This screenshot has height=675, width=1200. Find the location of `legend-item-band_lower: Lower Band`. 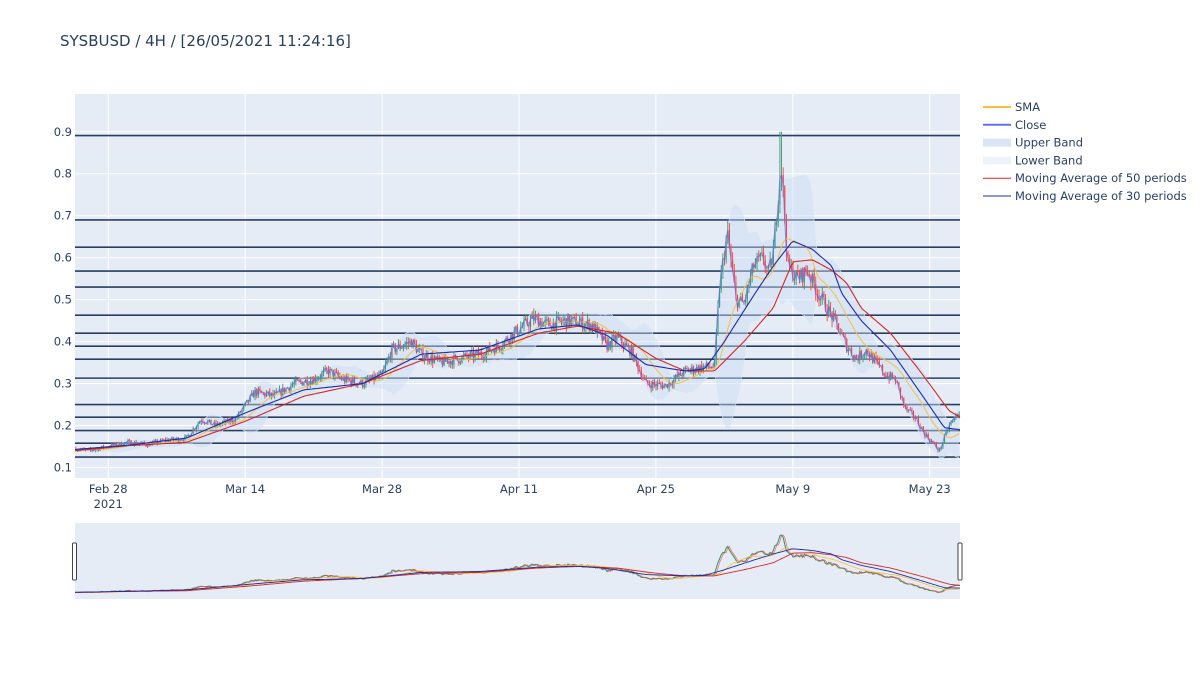

legend-item-band_lower: Lower Band is located at coordinates (1033, 160).